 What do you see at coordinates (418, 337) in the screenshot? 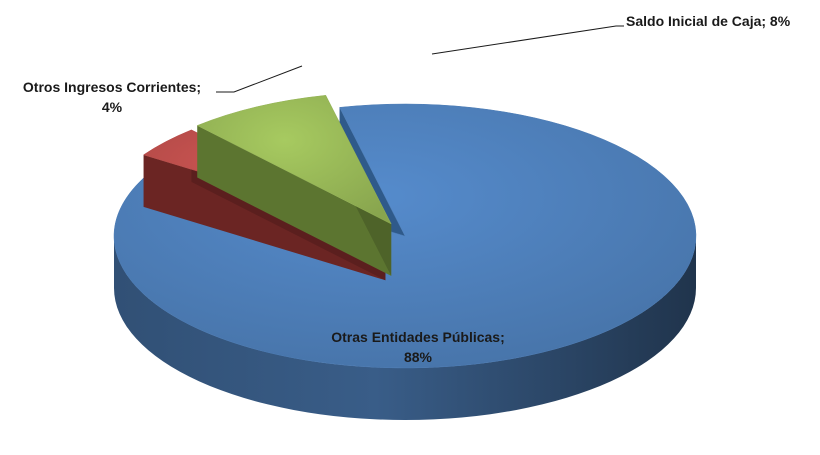
I see `slice-label-line: Otras Entidades Públicas;` at bounding box center [418, 337].